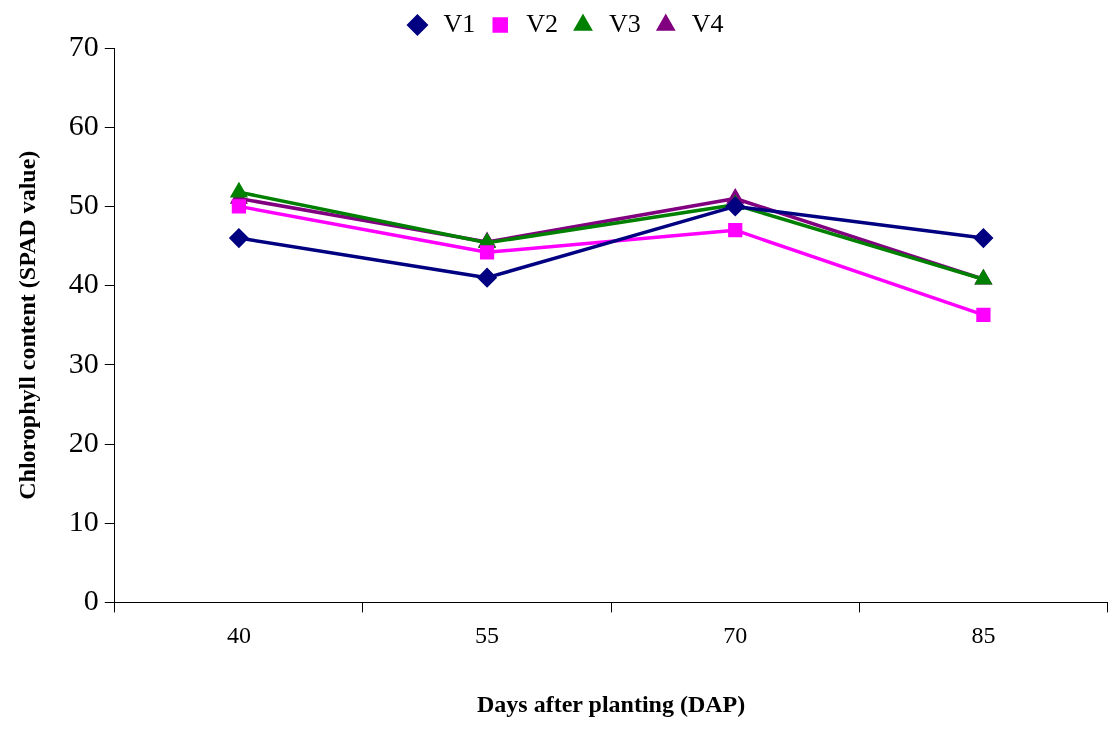  Describe the element at coordinates (83, 204) in the screenshot. I see `y-tick-label: 50` at that location.